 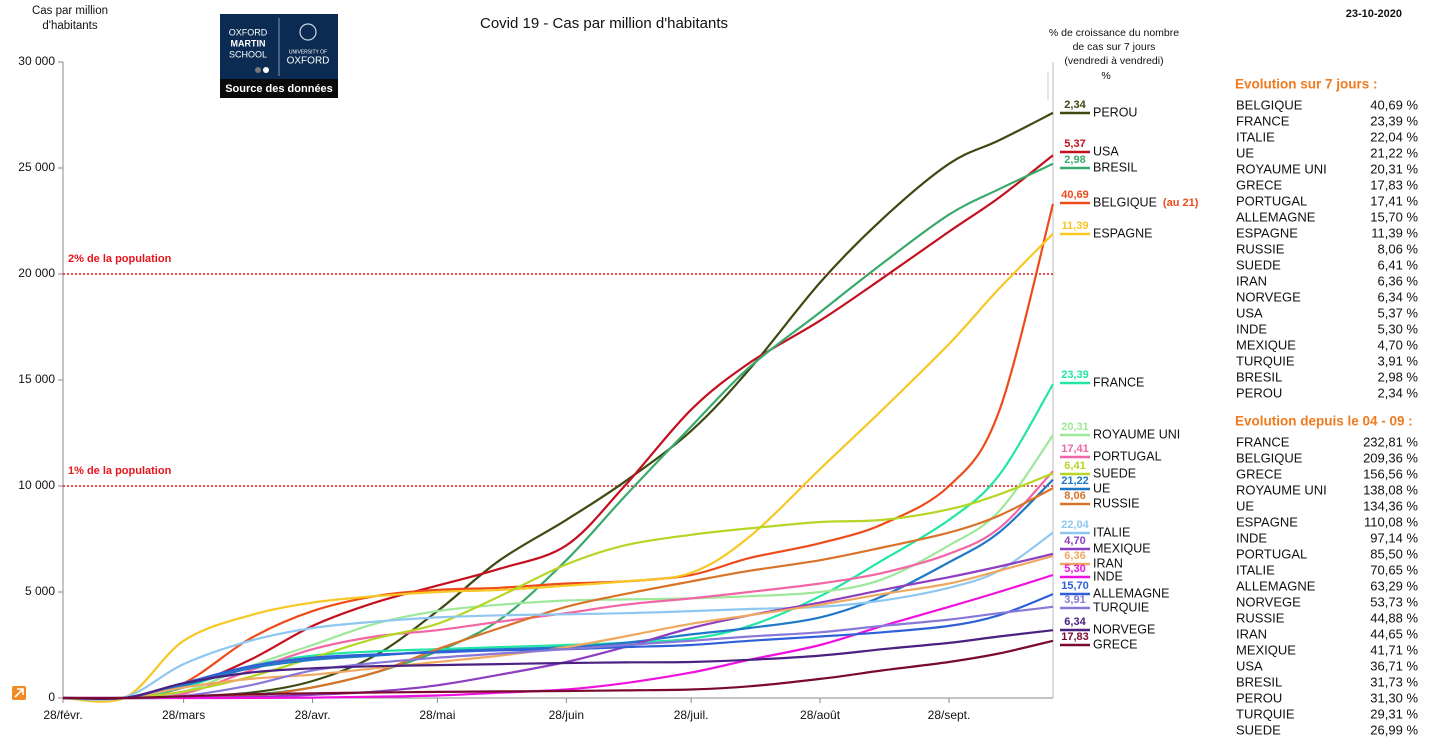 I want to click on logo-text: OXFORD, so click(x=308, y=61).